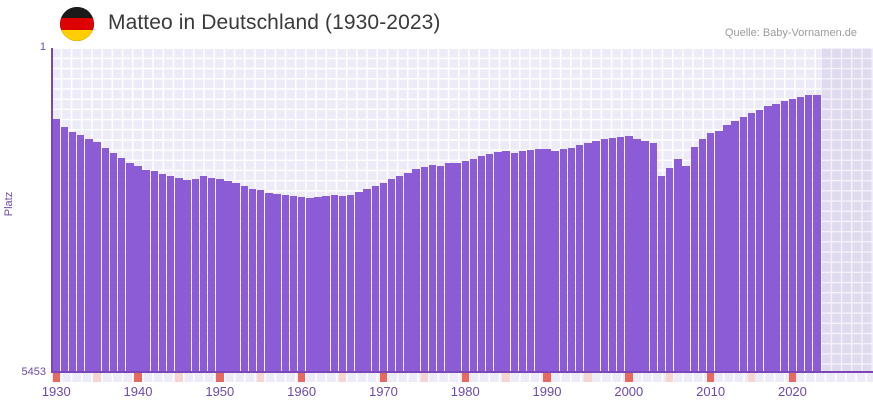  What do you see at coordinates (465, 391) in the screenshot?
I see `x-tick-label: 1980` at bounding box center [465, 391].